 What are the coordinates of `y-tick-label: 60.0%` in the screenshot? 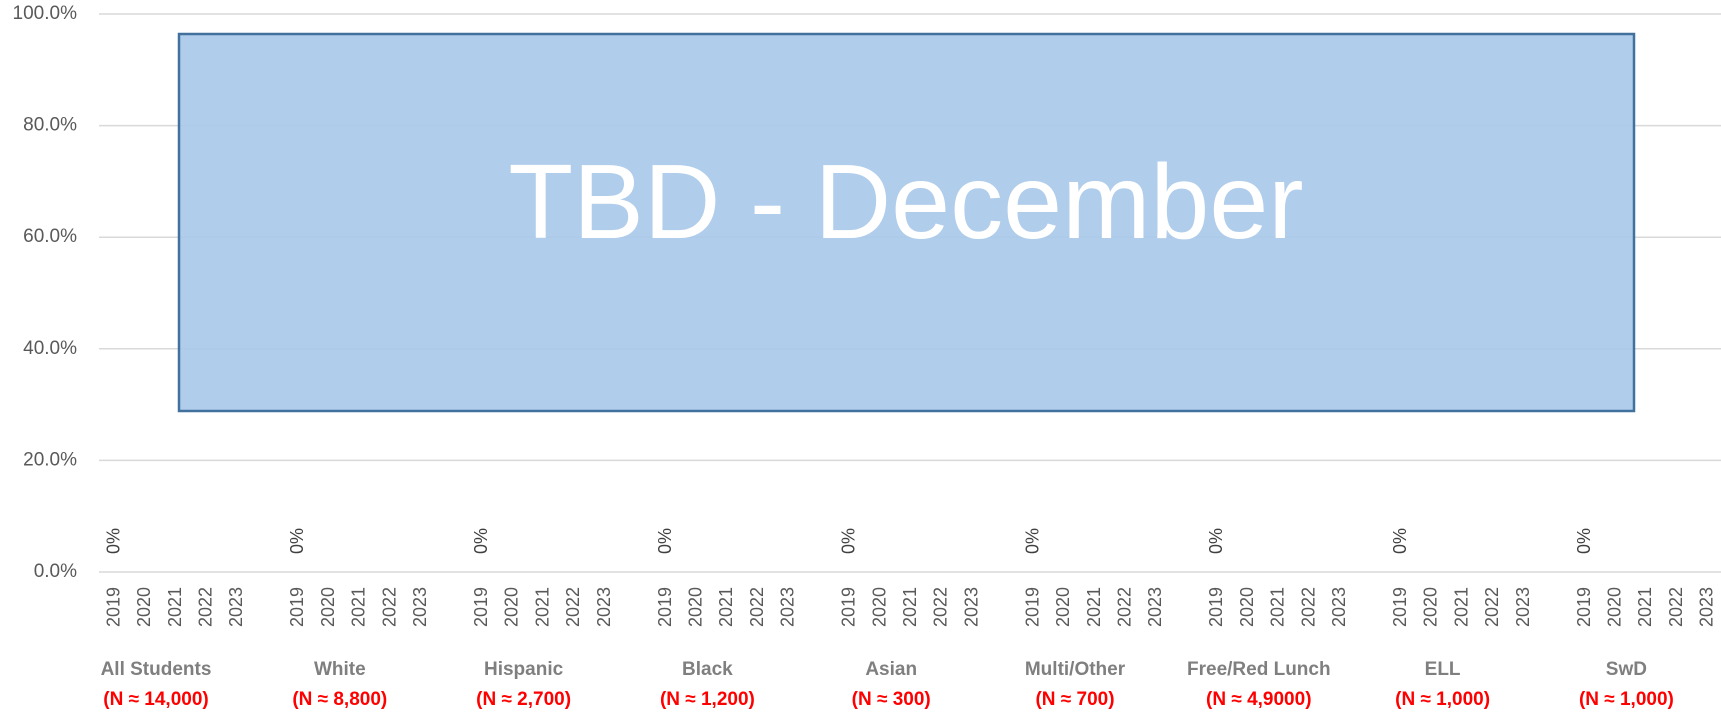 It's located at (50, 236).